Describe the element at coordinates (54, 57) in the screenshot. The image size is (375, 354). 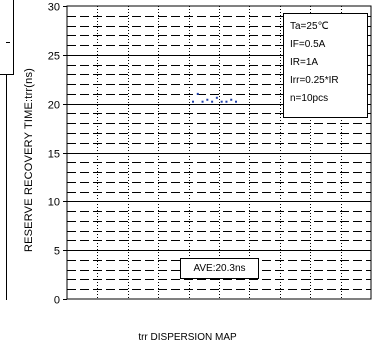
I see `y-tick-label: 25` at that location.